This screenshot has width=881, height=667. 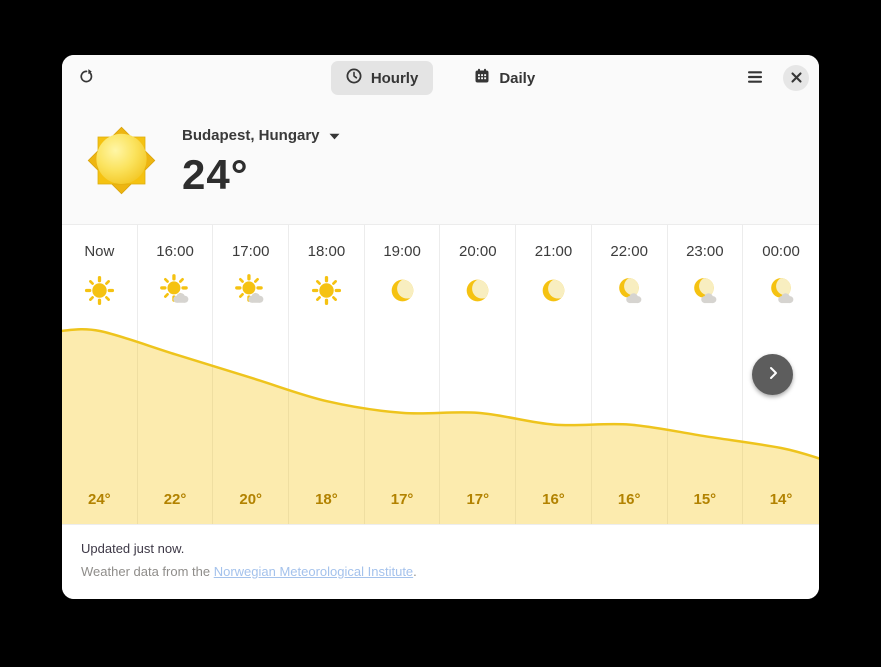 I want to click on location-name: Budapest, Hungary, so click(x=251, y=135).